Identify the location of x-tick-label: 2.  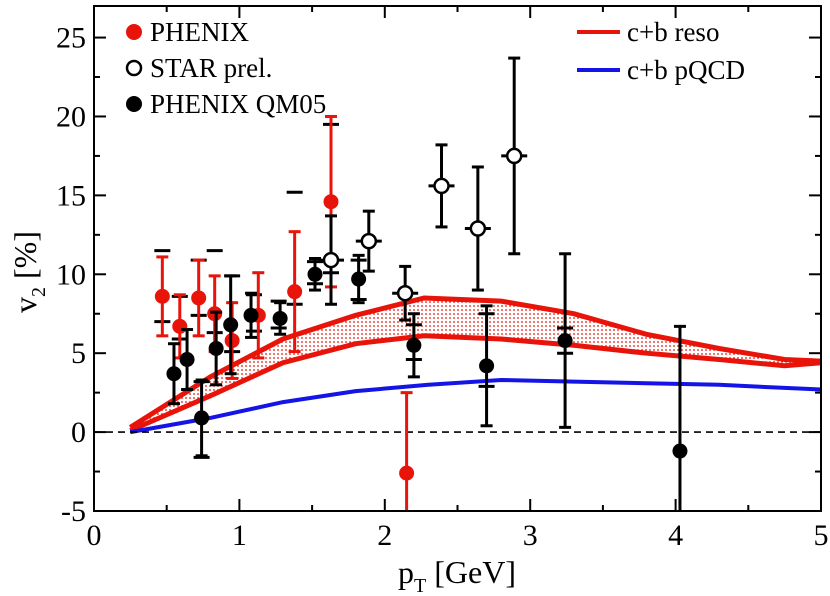
(384, 535).